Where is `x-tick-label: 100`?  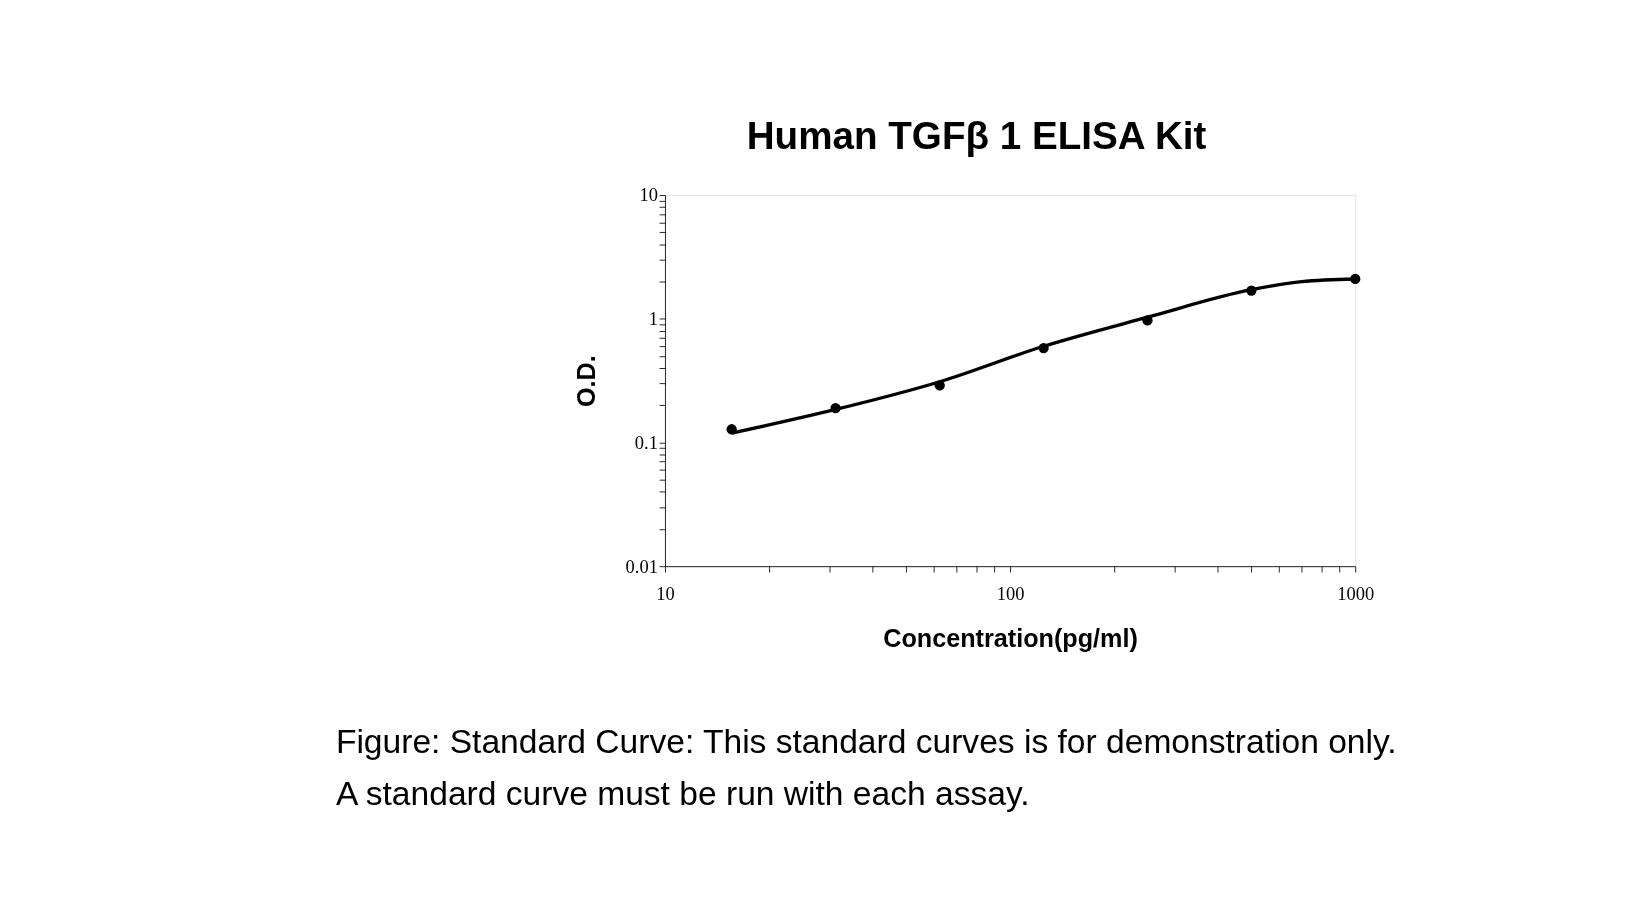
x-tick-label: 100 is located at coordinates (1010, 594).